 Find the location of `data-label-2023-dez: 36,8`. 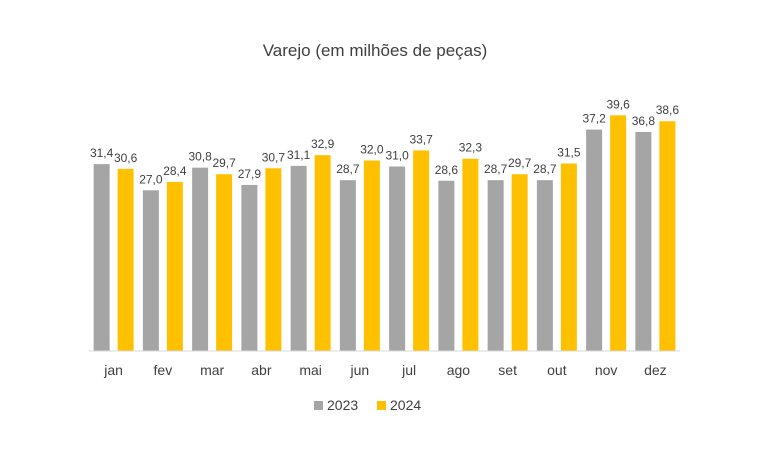

data-label-2023-dez: 36,8 is located at coordinates (644, 121).